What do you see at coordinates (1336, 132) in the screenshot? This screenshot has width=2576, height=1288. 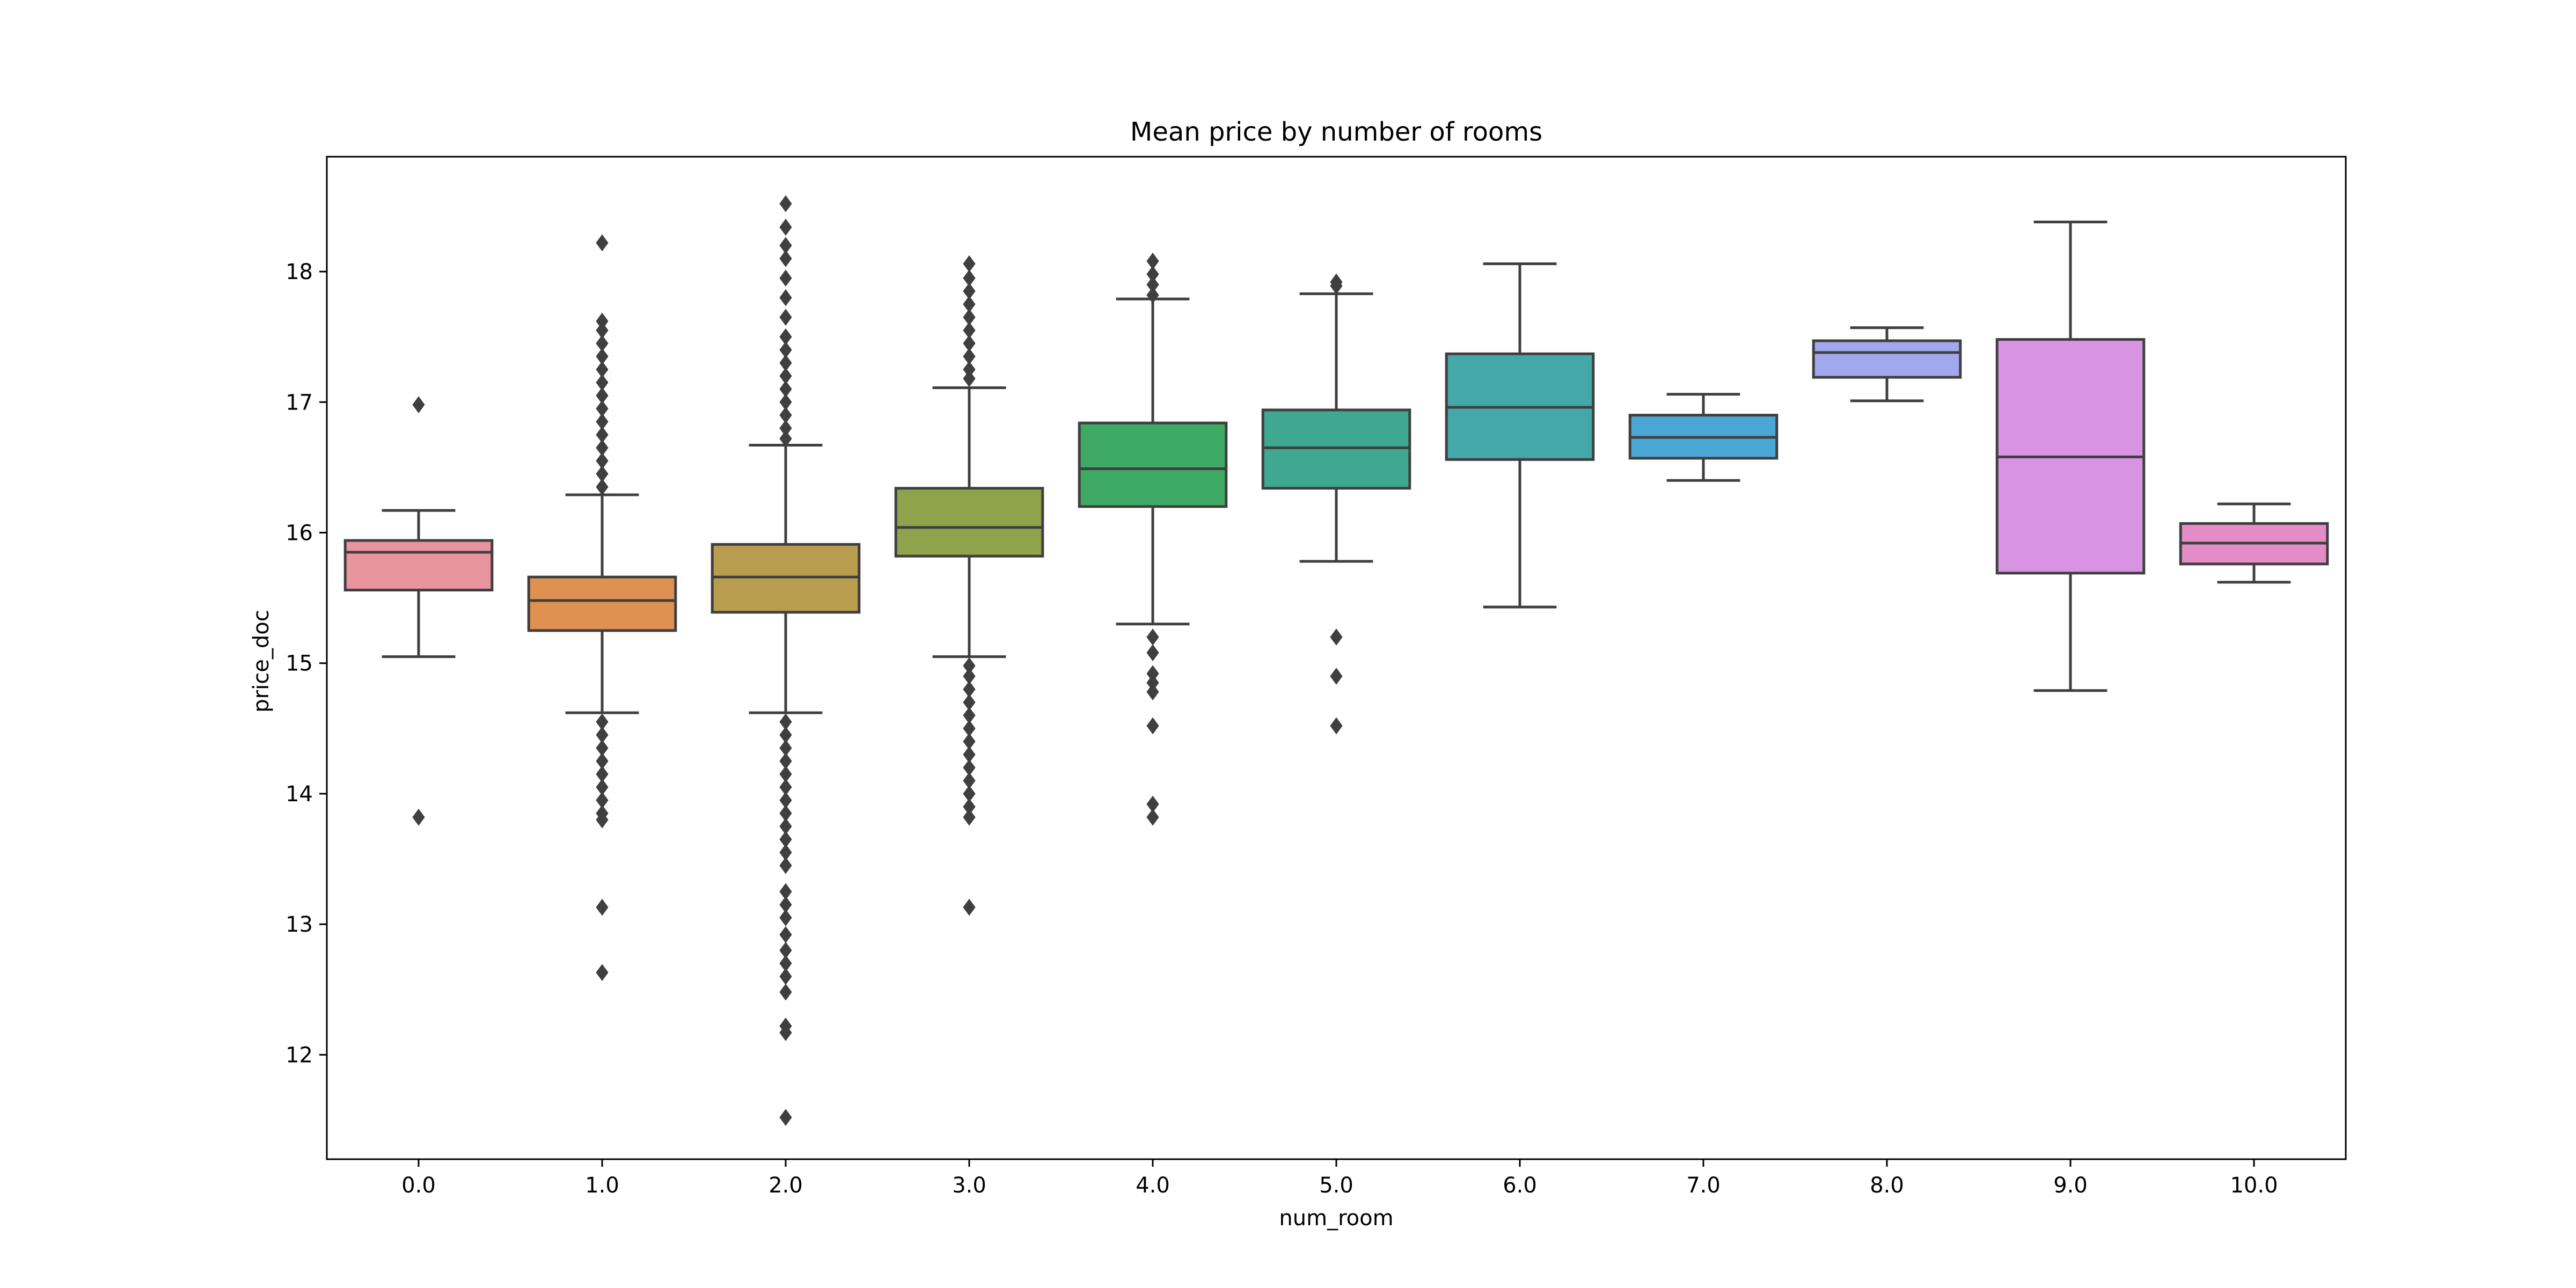 I see `chart-title: Mean price by number of rooms` at bounding box center [1336, 132].